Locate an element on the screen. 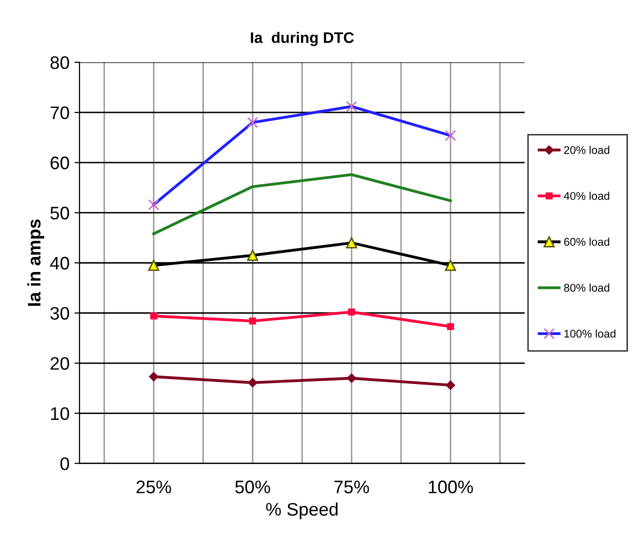 Image resolution: width=636 pixels, height=542 pixels. x-tick-label: 25% is located at coordinates (154, 487).